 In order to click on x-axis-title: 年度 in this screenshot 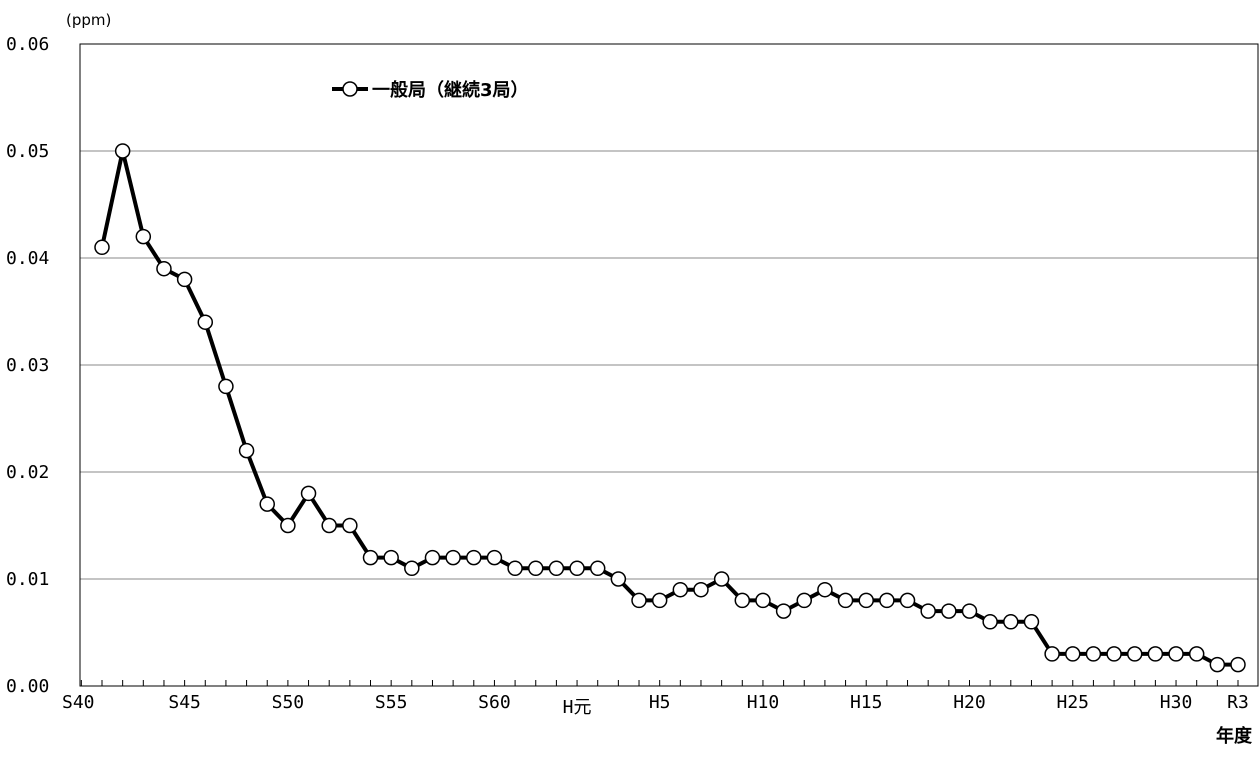, I will do `click(1234, 736)`.